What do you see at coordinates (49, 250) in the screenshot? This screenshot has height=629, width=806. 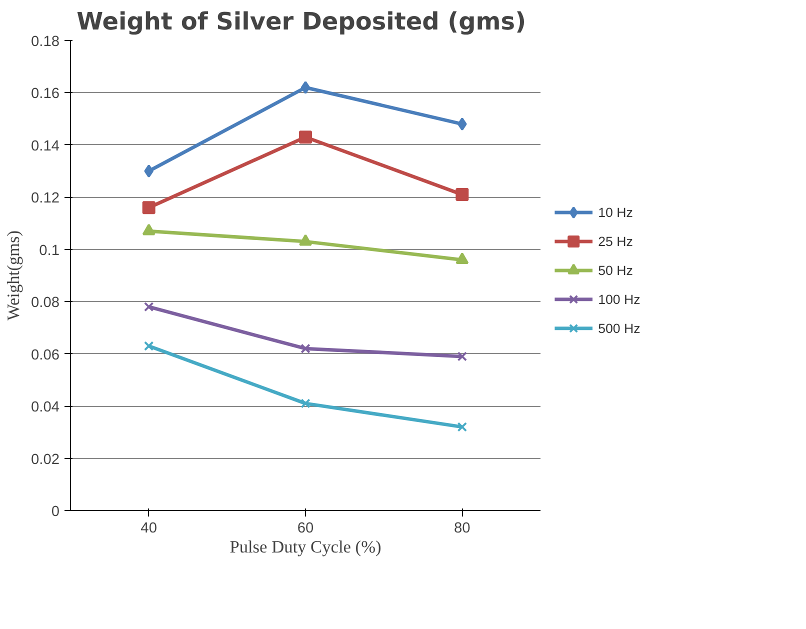 I see `y-tick-label: 0.1` at bounding box center [49, 250].